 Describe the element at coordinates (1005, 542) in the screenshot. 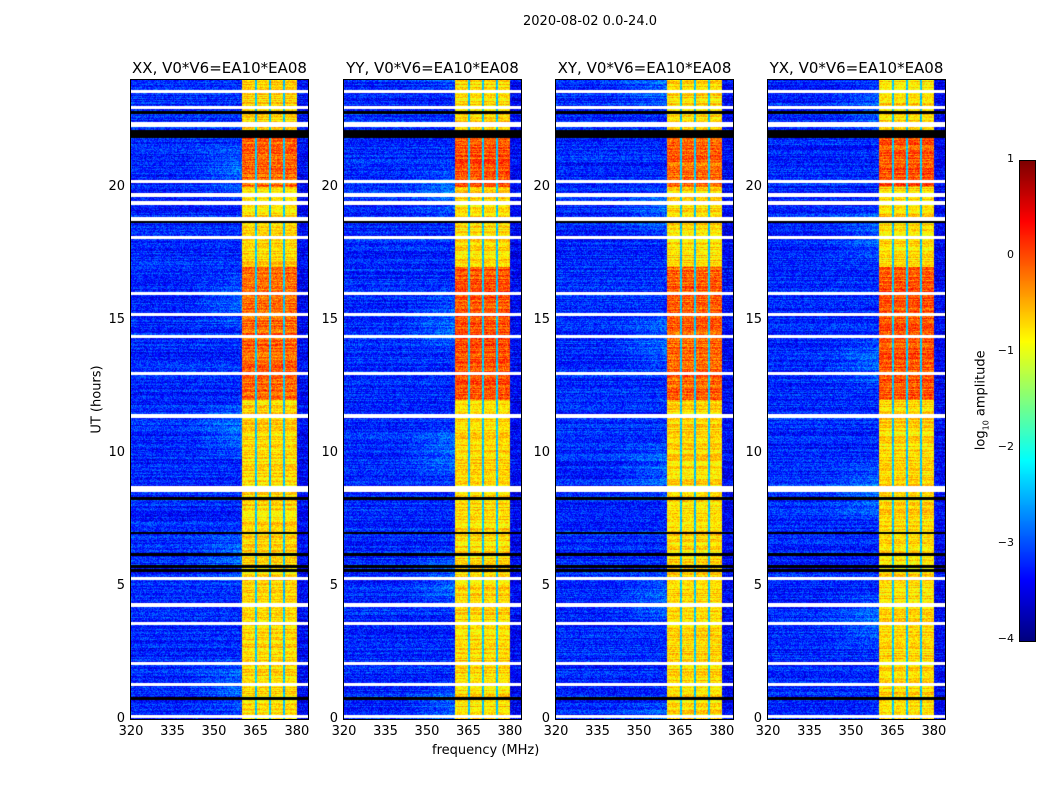

I see `colorbar-tick-label: −3` at that location.